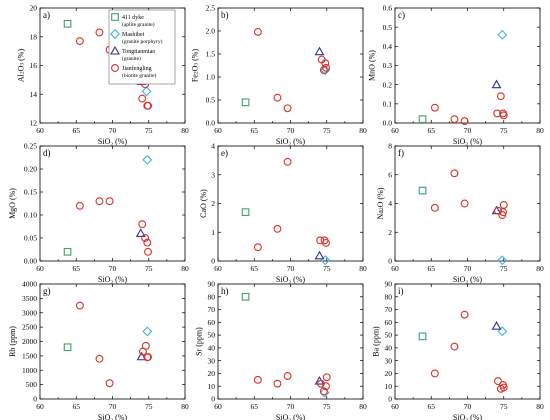  What do you see at coordinates (401, 153) in the screenshot?
I see `panel-letter: f)` at bounding box center [401, 153].